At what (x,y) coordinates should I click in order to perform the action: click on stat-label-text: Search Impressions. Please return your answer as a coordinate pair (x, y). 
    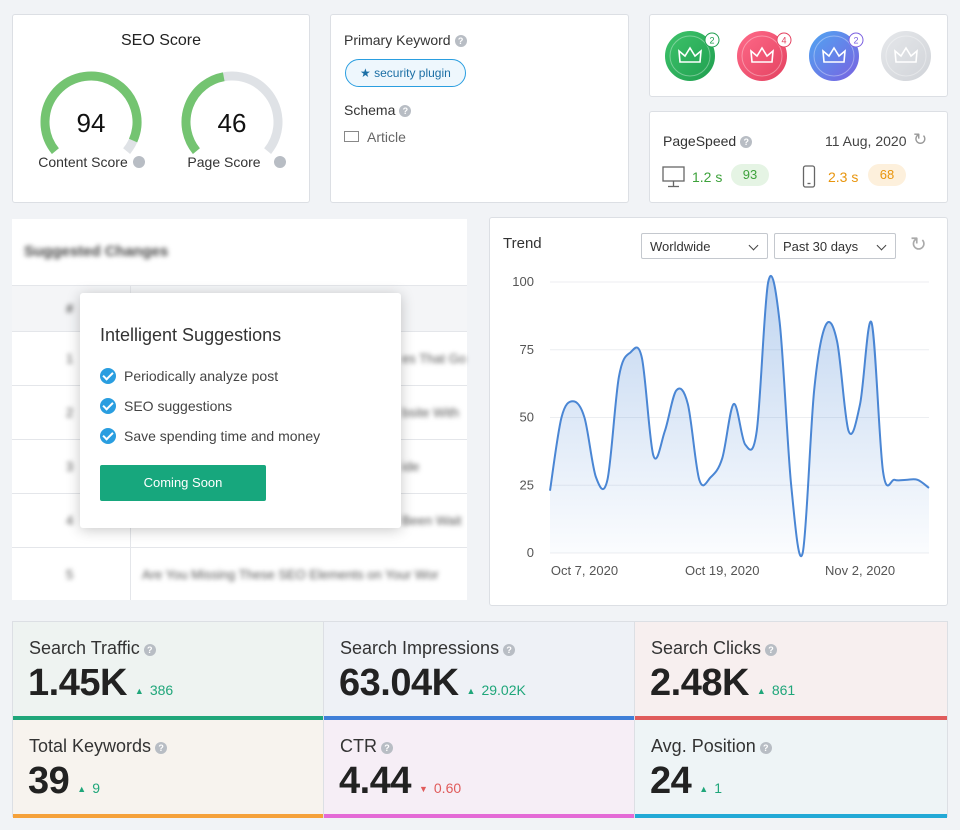
    Looking at the image, I should click on (420, 648).